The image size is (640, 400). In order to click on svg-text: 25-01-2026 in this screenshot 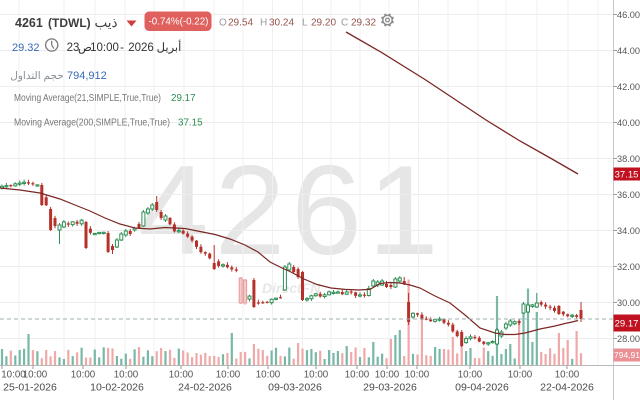, I will do `click(30, 388)`.